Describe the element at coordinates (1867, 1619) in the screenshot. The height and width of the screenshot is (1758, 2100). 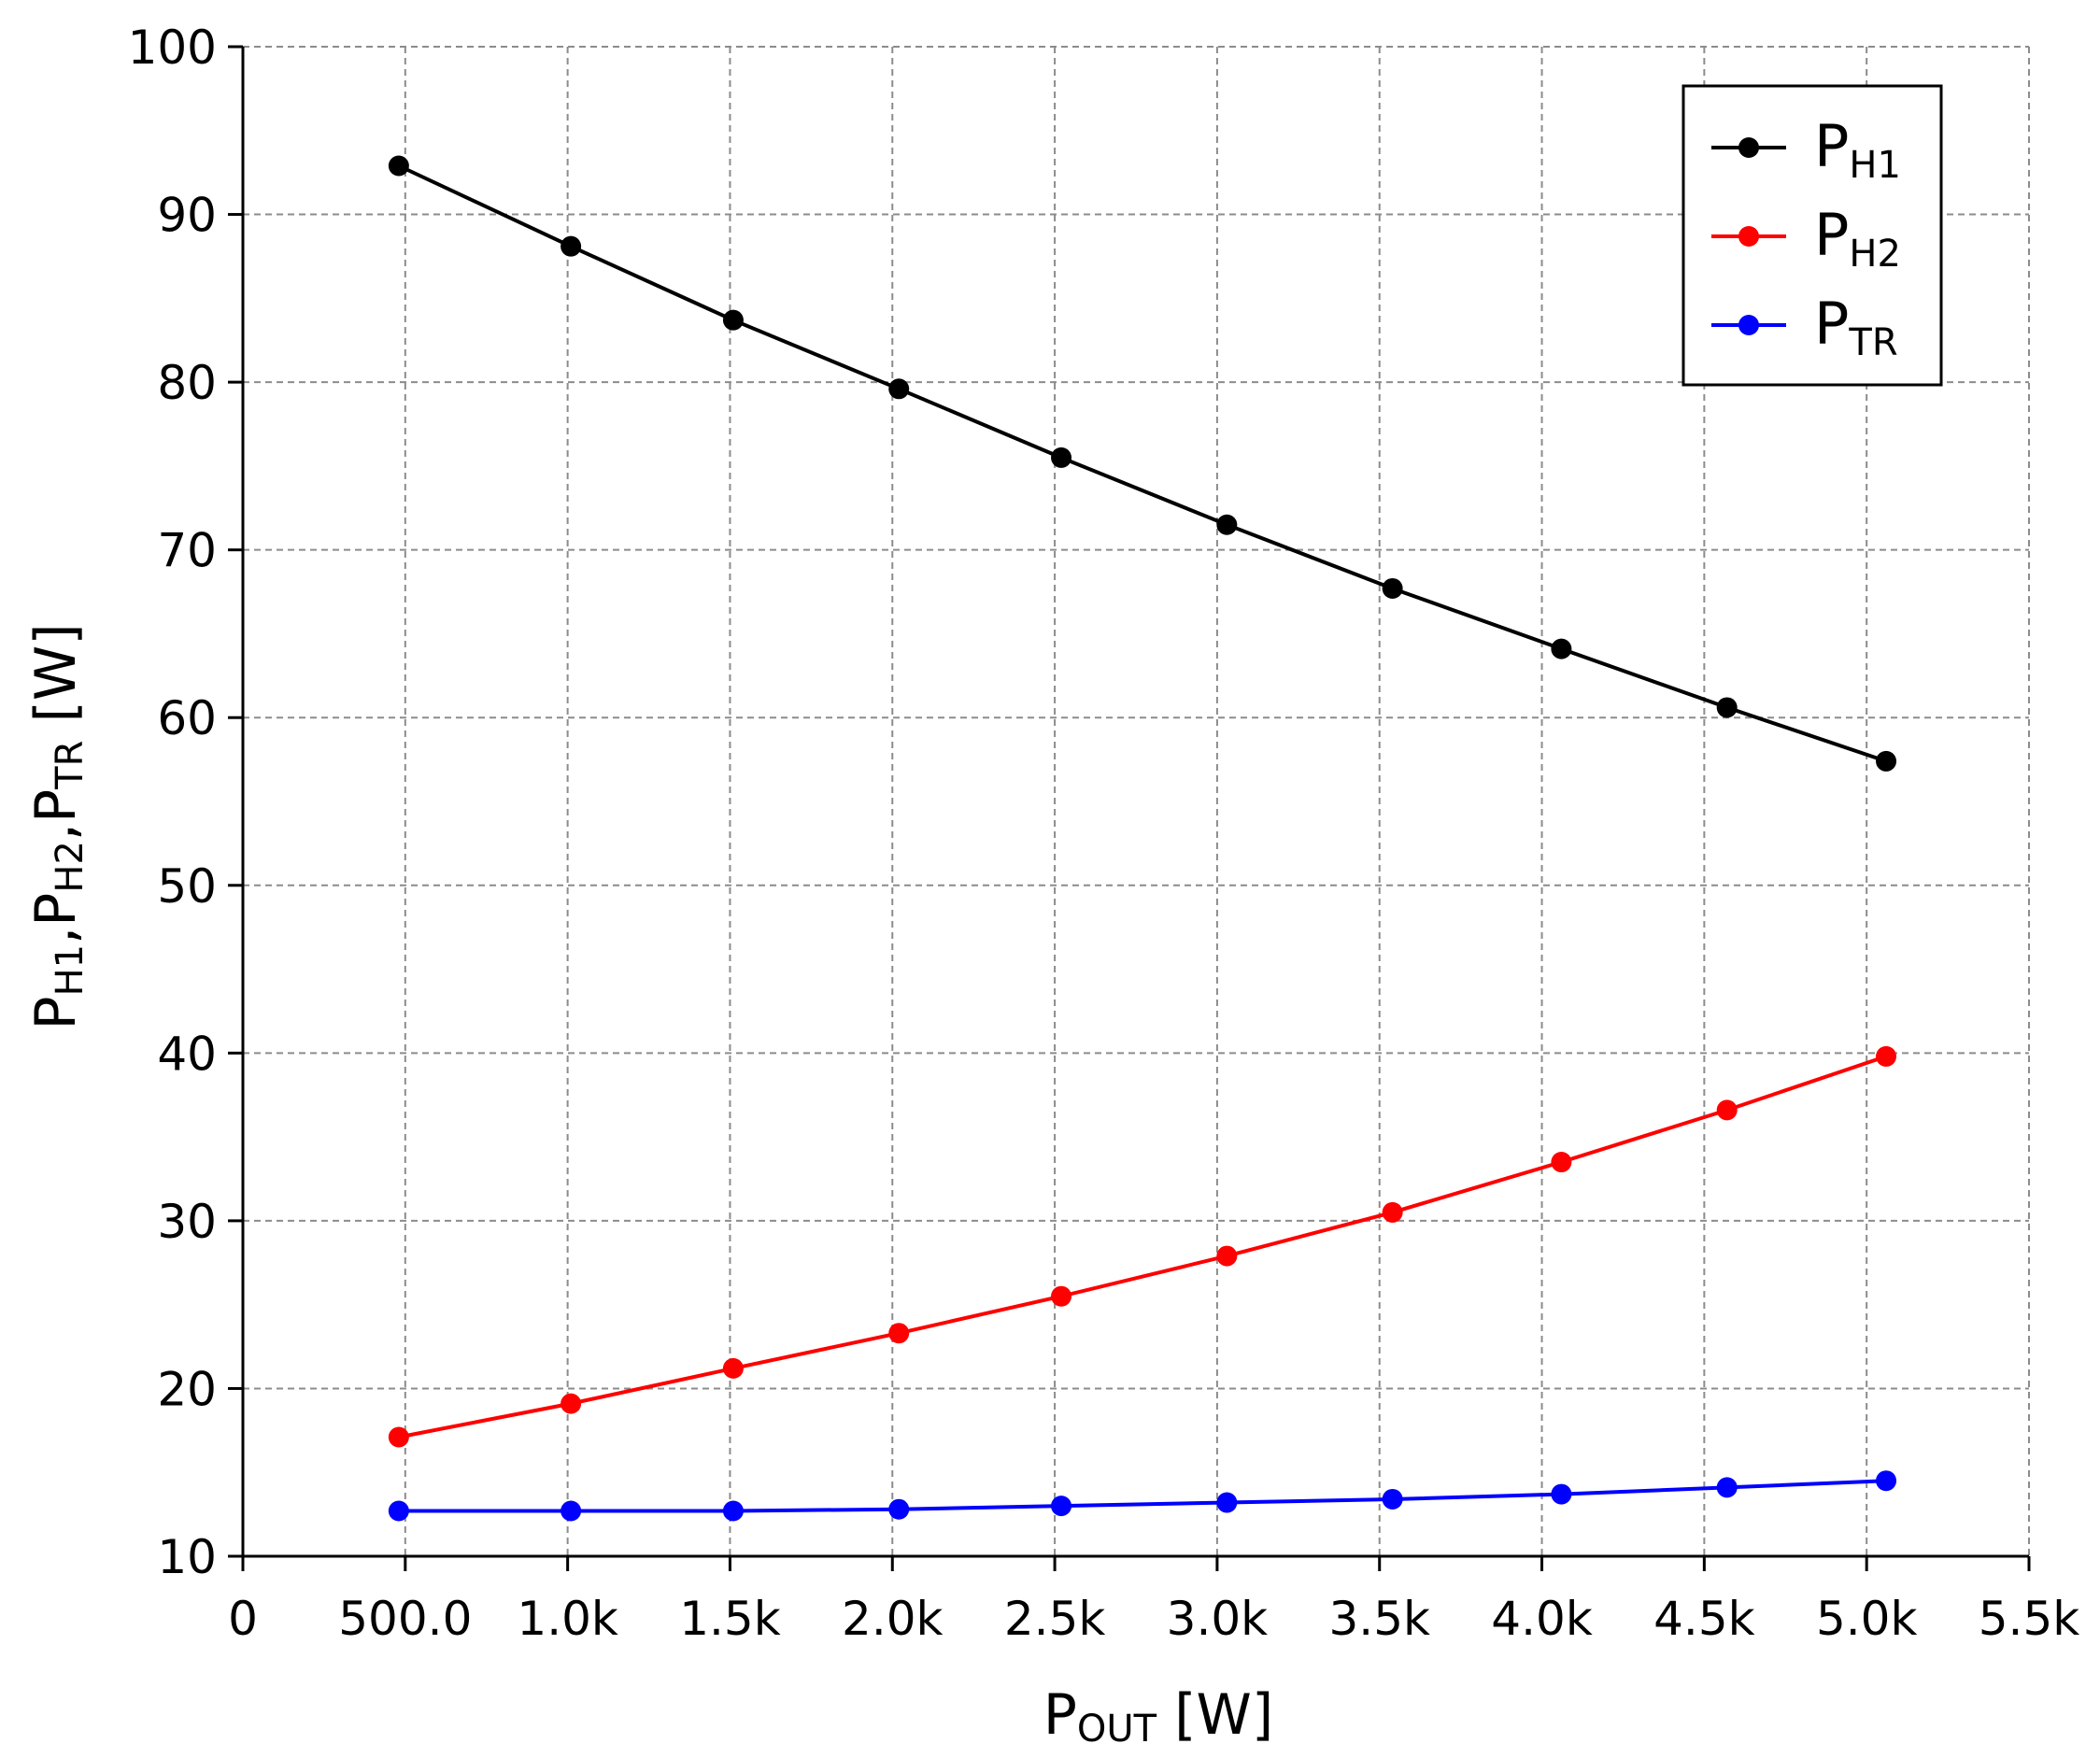
I see `x-tick-label: 5.0k` at that location.